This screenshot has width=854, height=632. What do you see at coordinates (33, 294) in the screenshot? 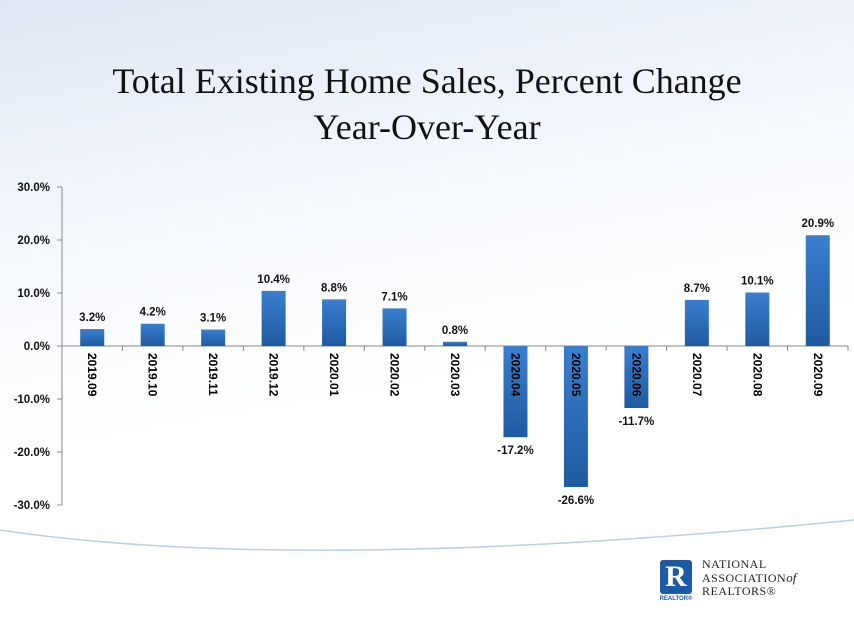
I see `y-tick-label: 10.0%` at bounding box center [33, 294].